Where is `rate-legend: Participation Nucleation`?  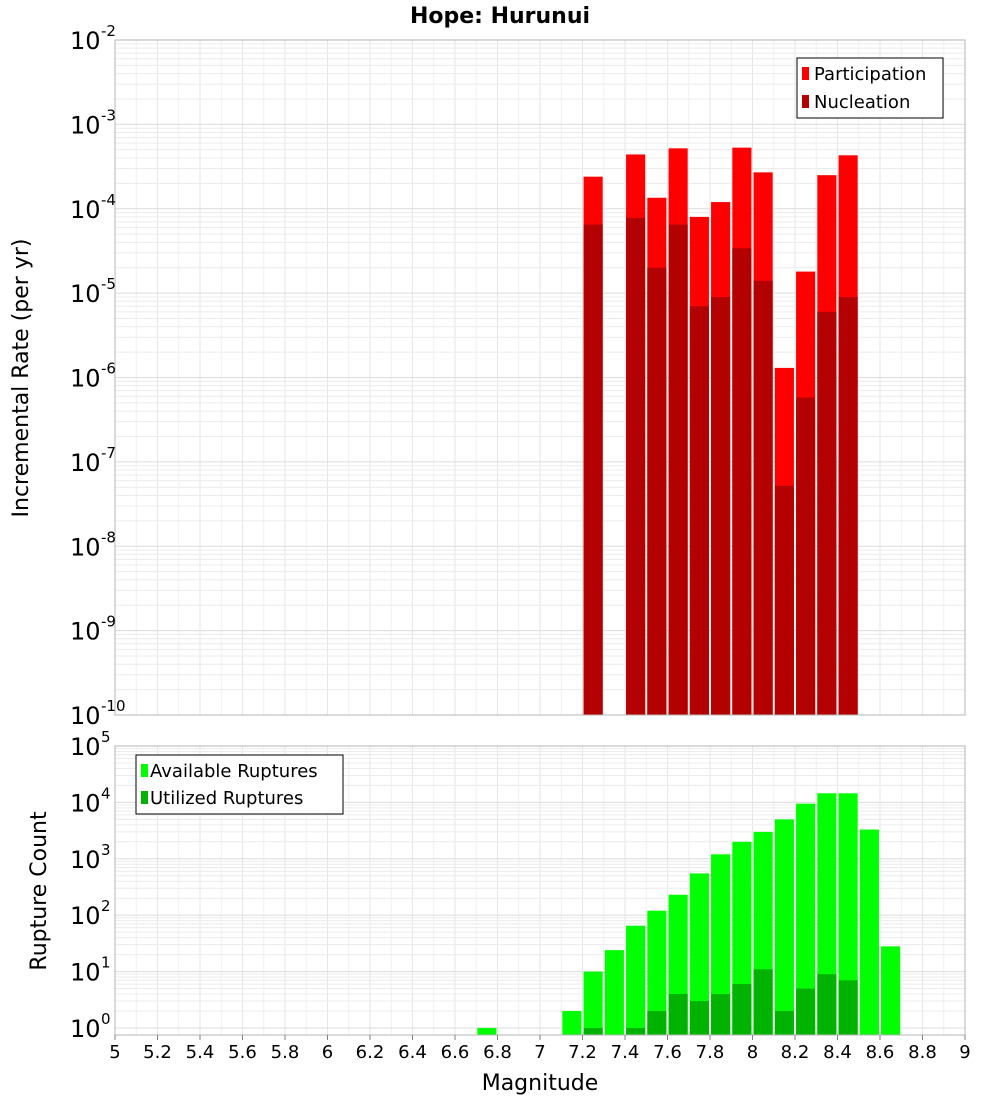
rate-legend: Participation Nucleation is located at coordinates (870, 88).